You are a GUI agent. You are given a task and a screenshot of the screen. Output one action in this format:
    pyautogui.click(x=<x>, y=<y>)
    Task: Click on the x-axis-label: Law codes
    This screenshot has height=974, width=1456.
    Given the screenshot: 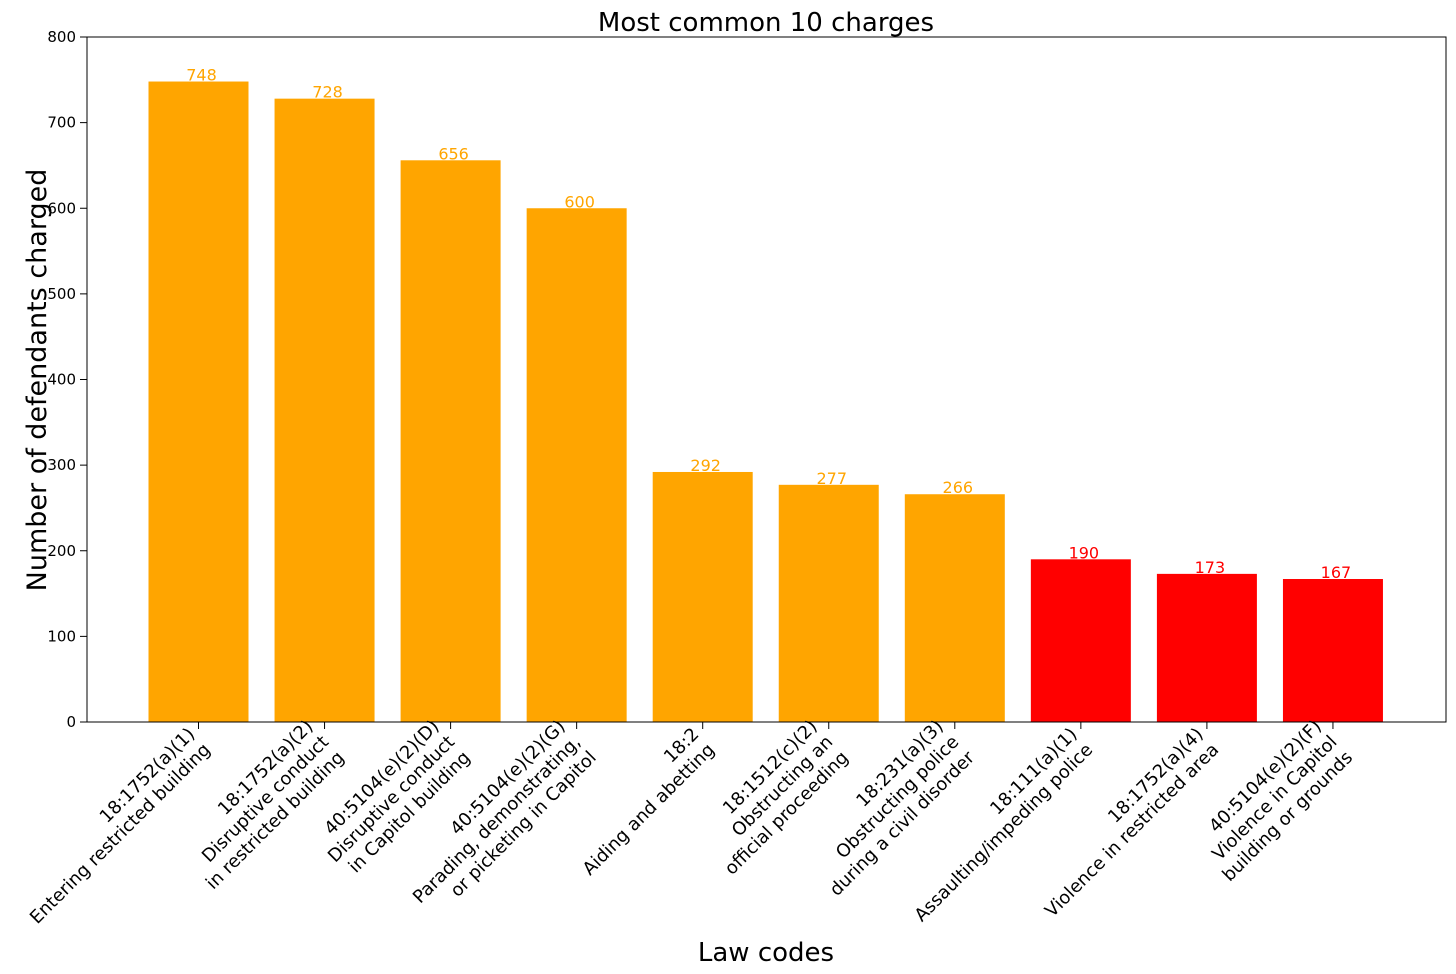 What is the action you would take?
    pyautogui.click(x=766, y=953)
    